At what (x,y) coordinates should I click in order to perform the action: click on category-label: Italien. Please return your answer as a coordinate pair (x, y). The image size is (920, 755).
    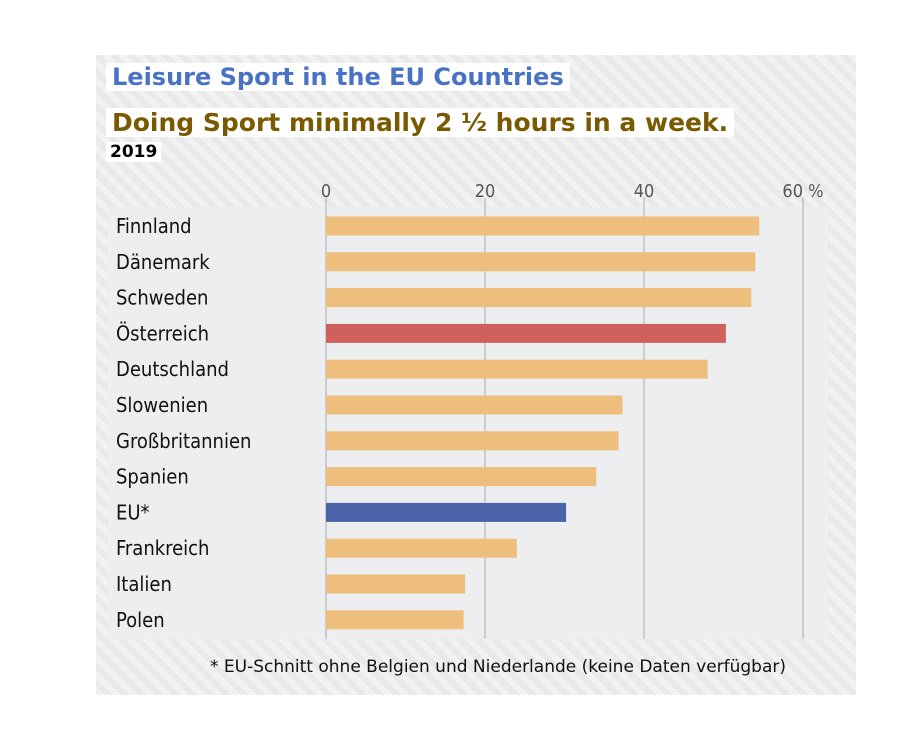
    Looking at the image, I should click on (144, 584).